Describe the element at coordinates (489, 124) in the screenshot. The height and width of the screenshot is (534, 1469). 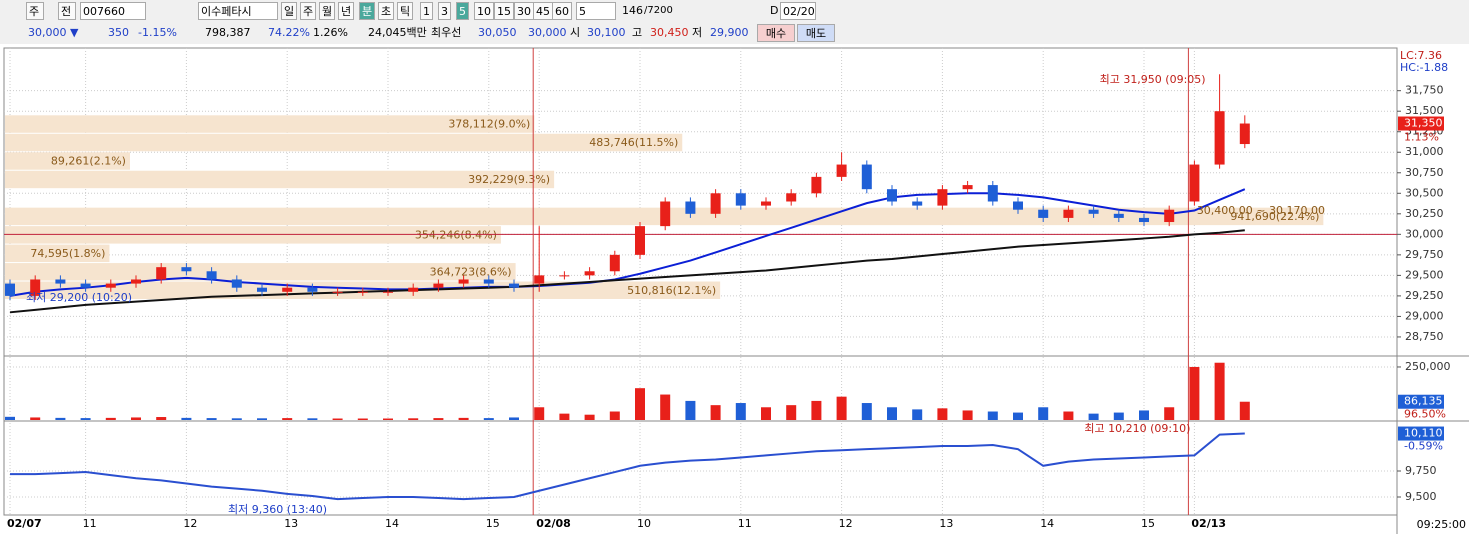
I see `volume-profile-label: 378,112(9.0%)` at that location.